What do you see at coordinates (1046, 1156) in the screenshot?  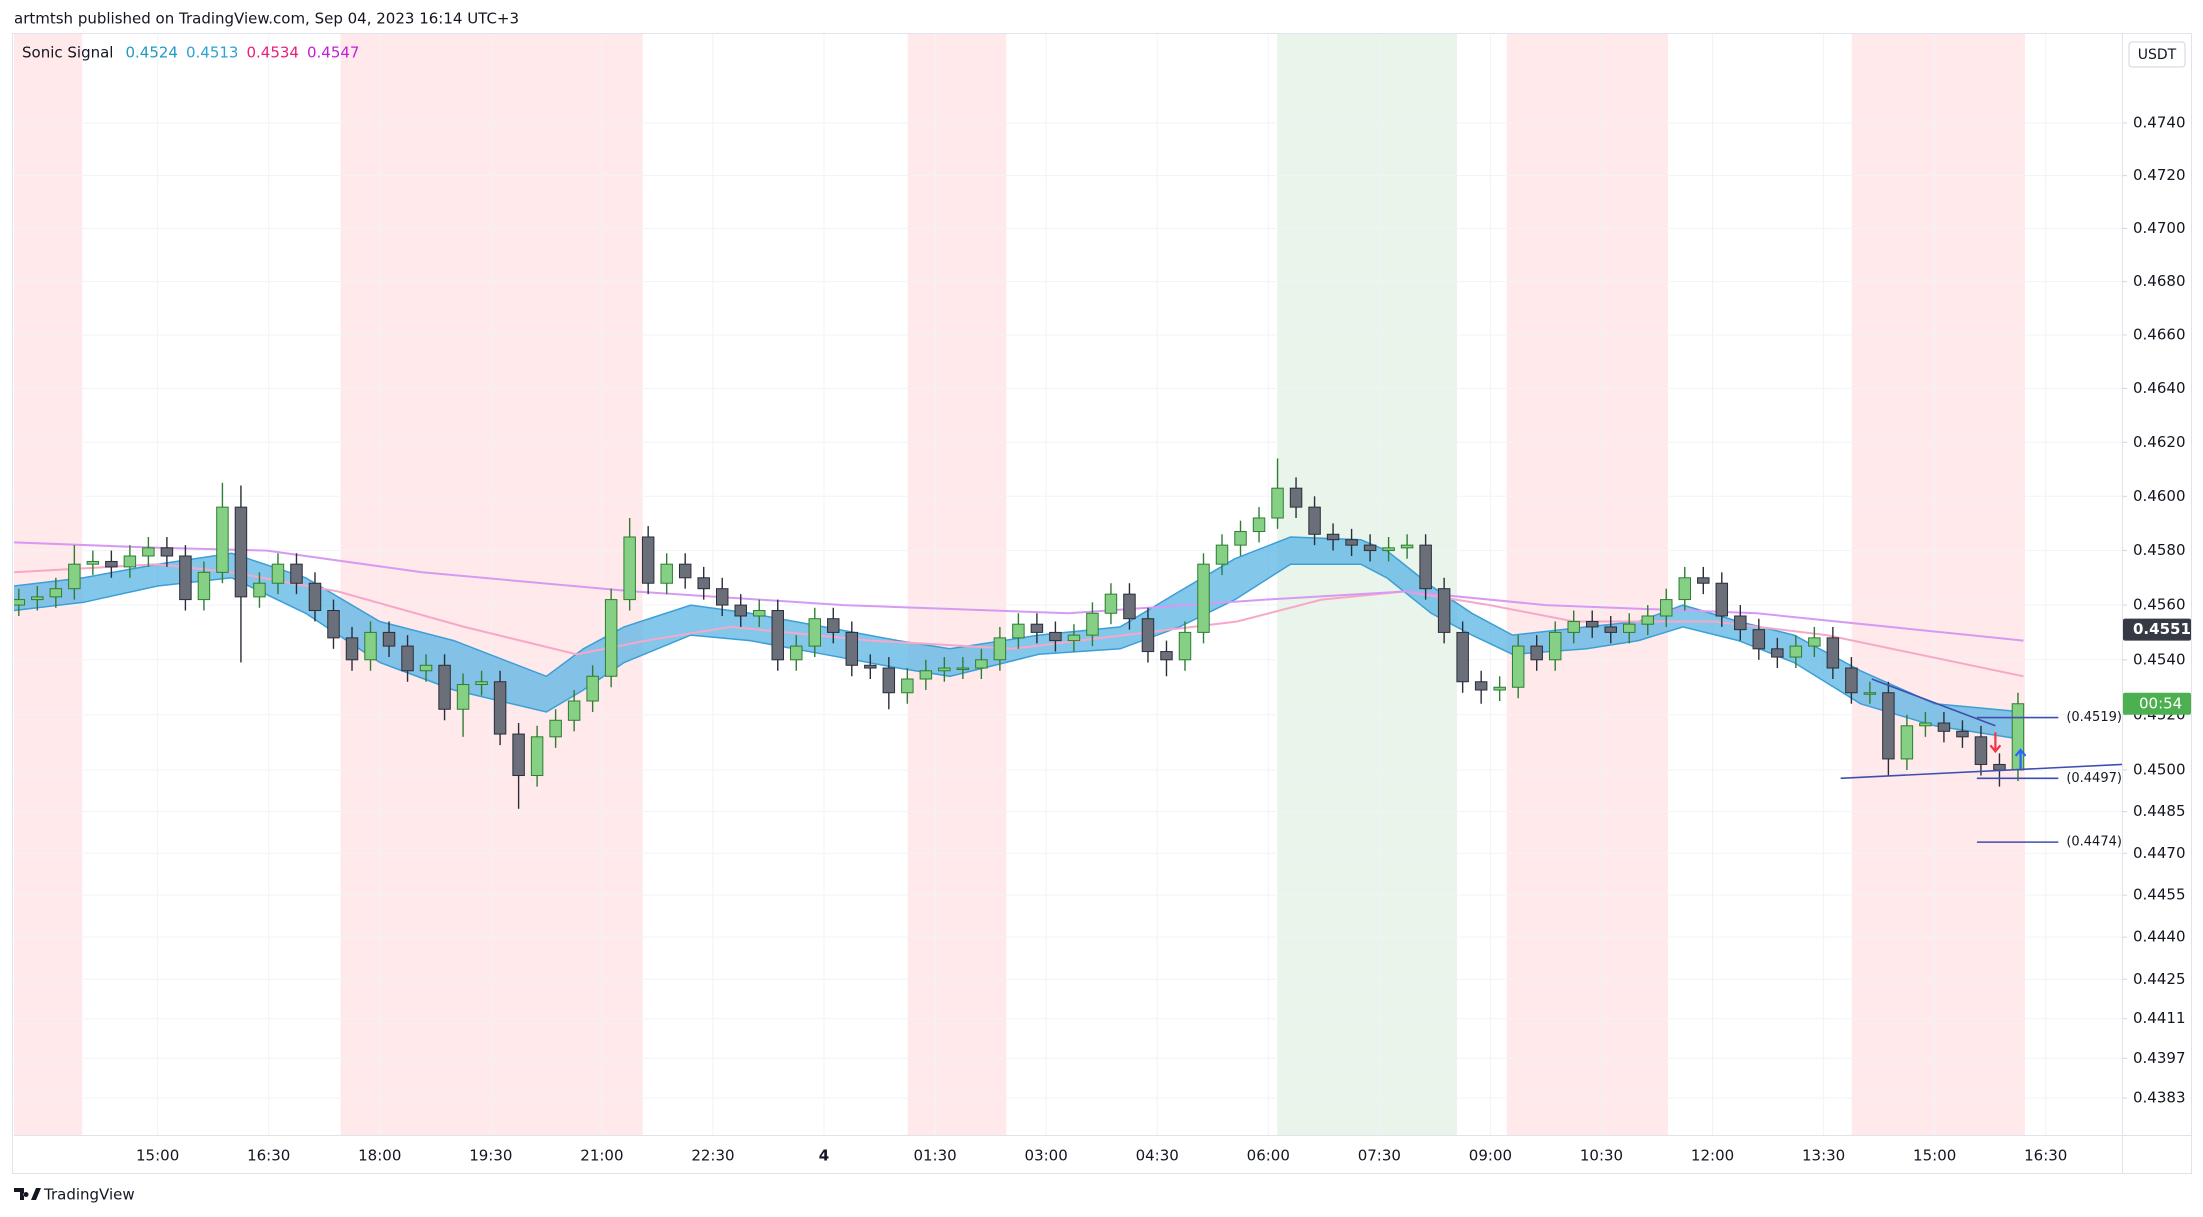 I see `x-tick-label: 03:00` at bounding box center [1046, 1156].